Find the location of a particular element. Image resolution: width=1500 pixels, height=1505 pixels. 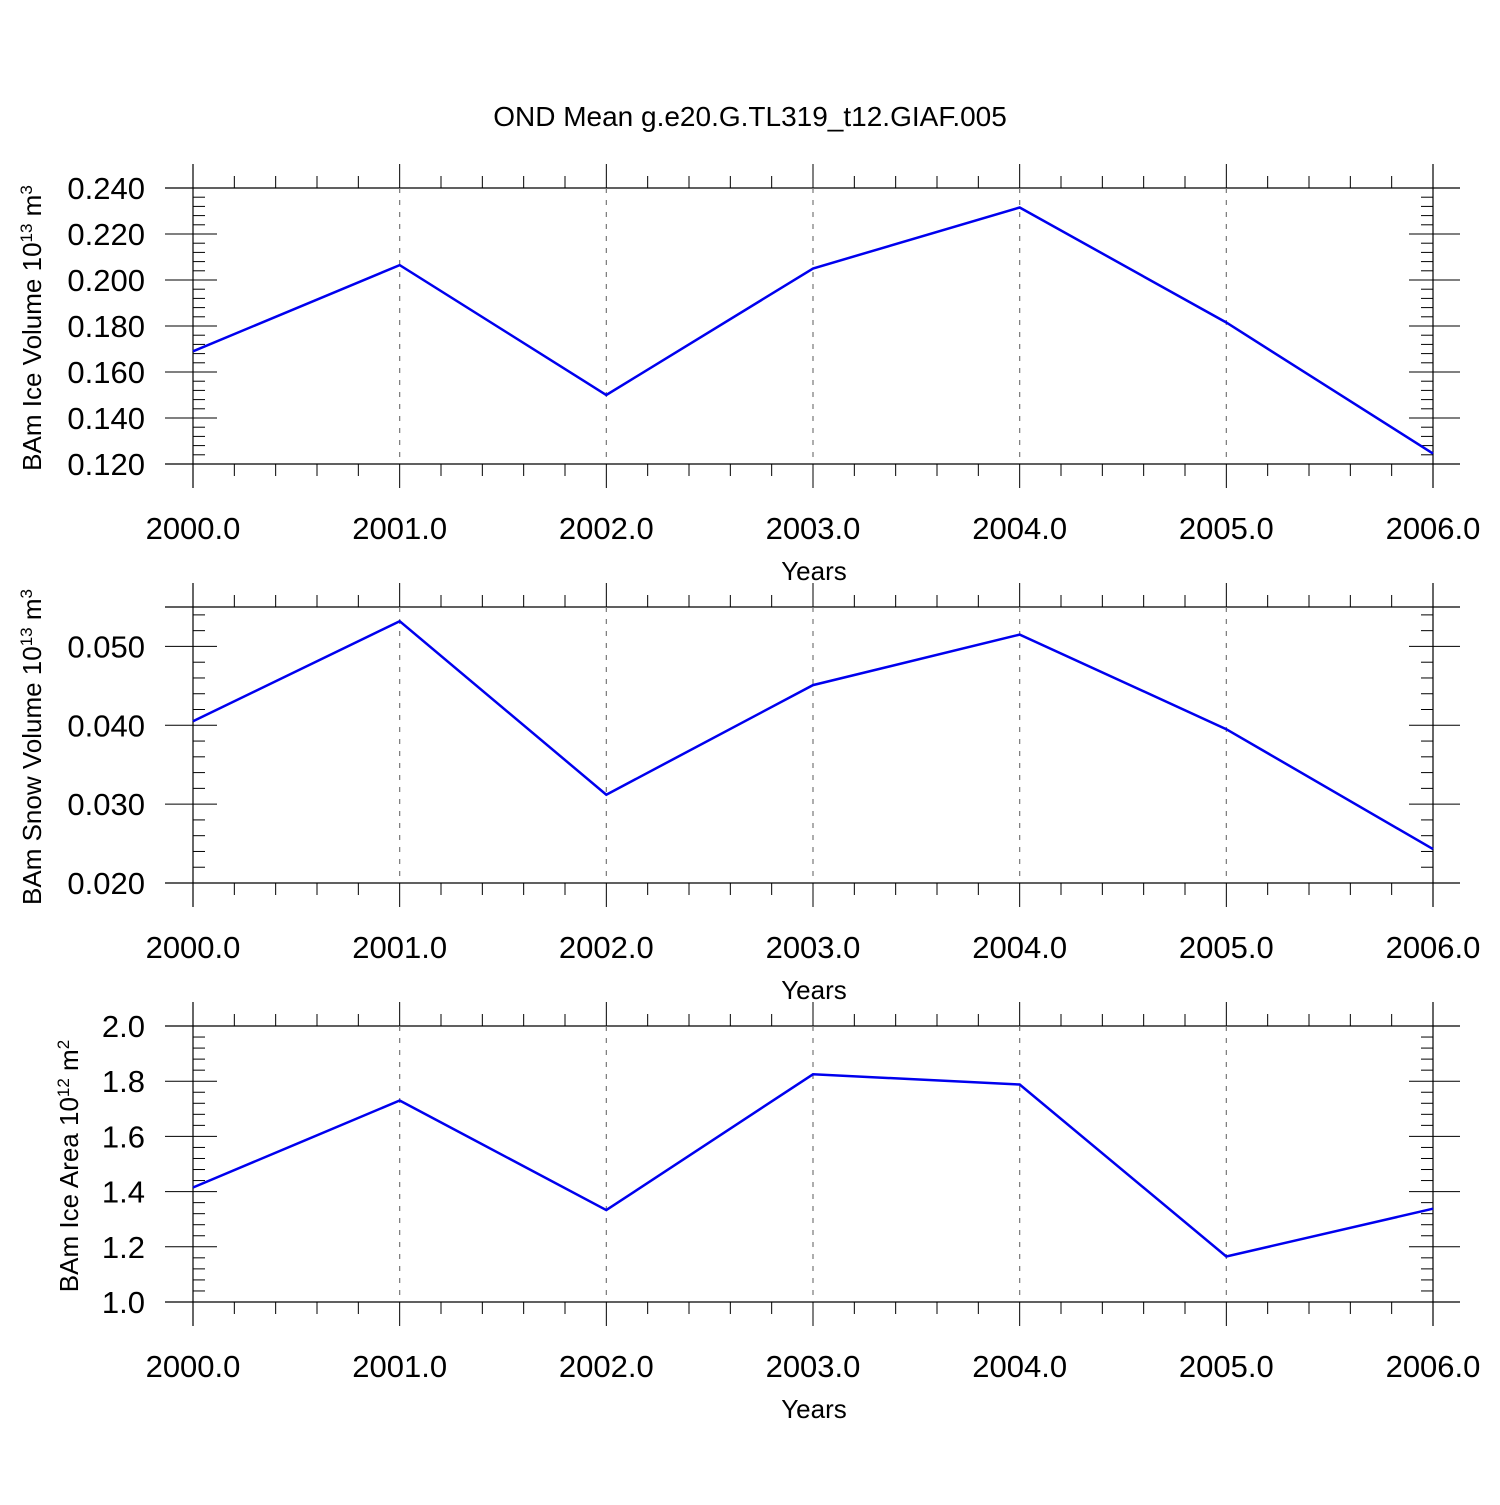

y-axis-label-unit-exponent: 2 is located at coordinates (63, 1044).